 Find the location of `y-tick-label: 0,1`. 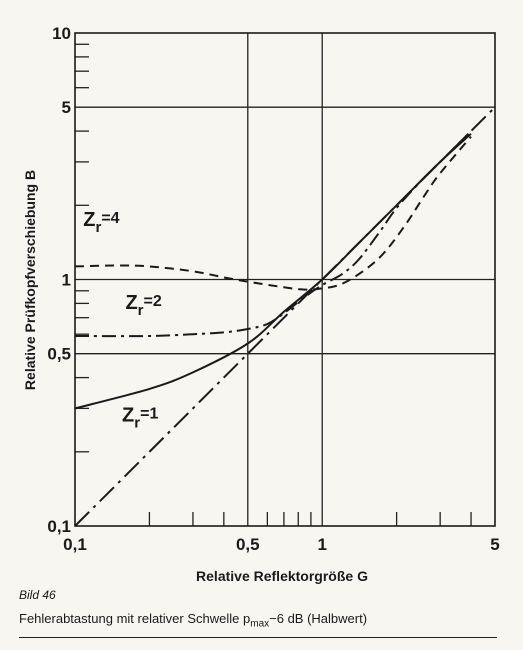

y-tick-label: 0,1 is located at coordinates (59, 526).